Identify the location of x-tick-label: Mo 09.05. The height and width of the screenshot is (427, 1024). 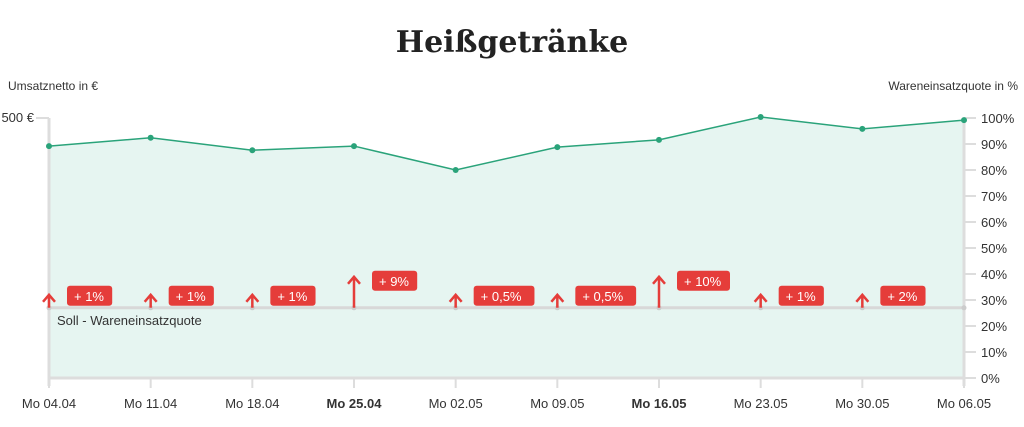
(557, 403).